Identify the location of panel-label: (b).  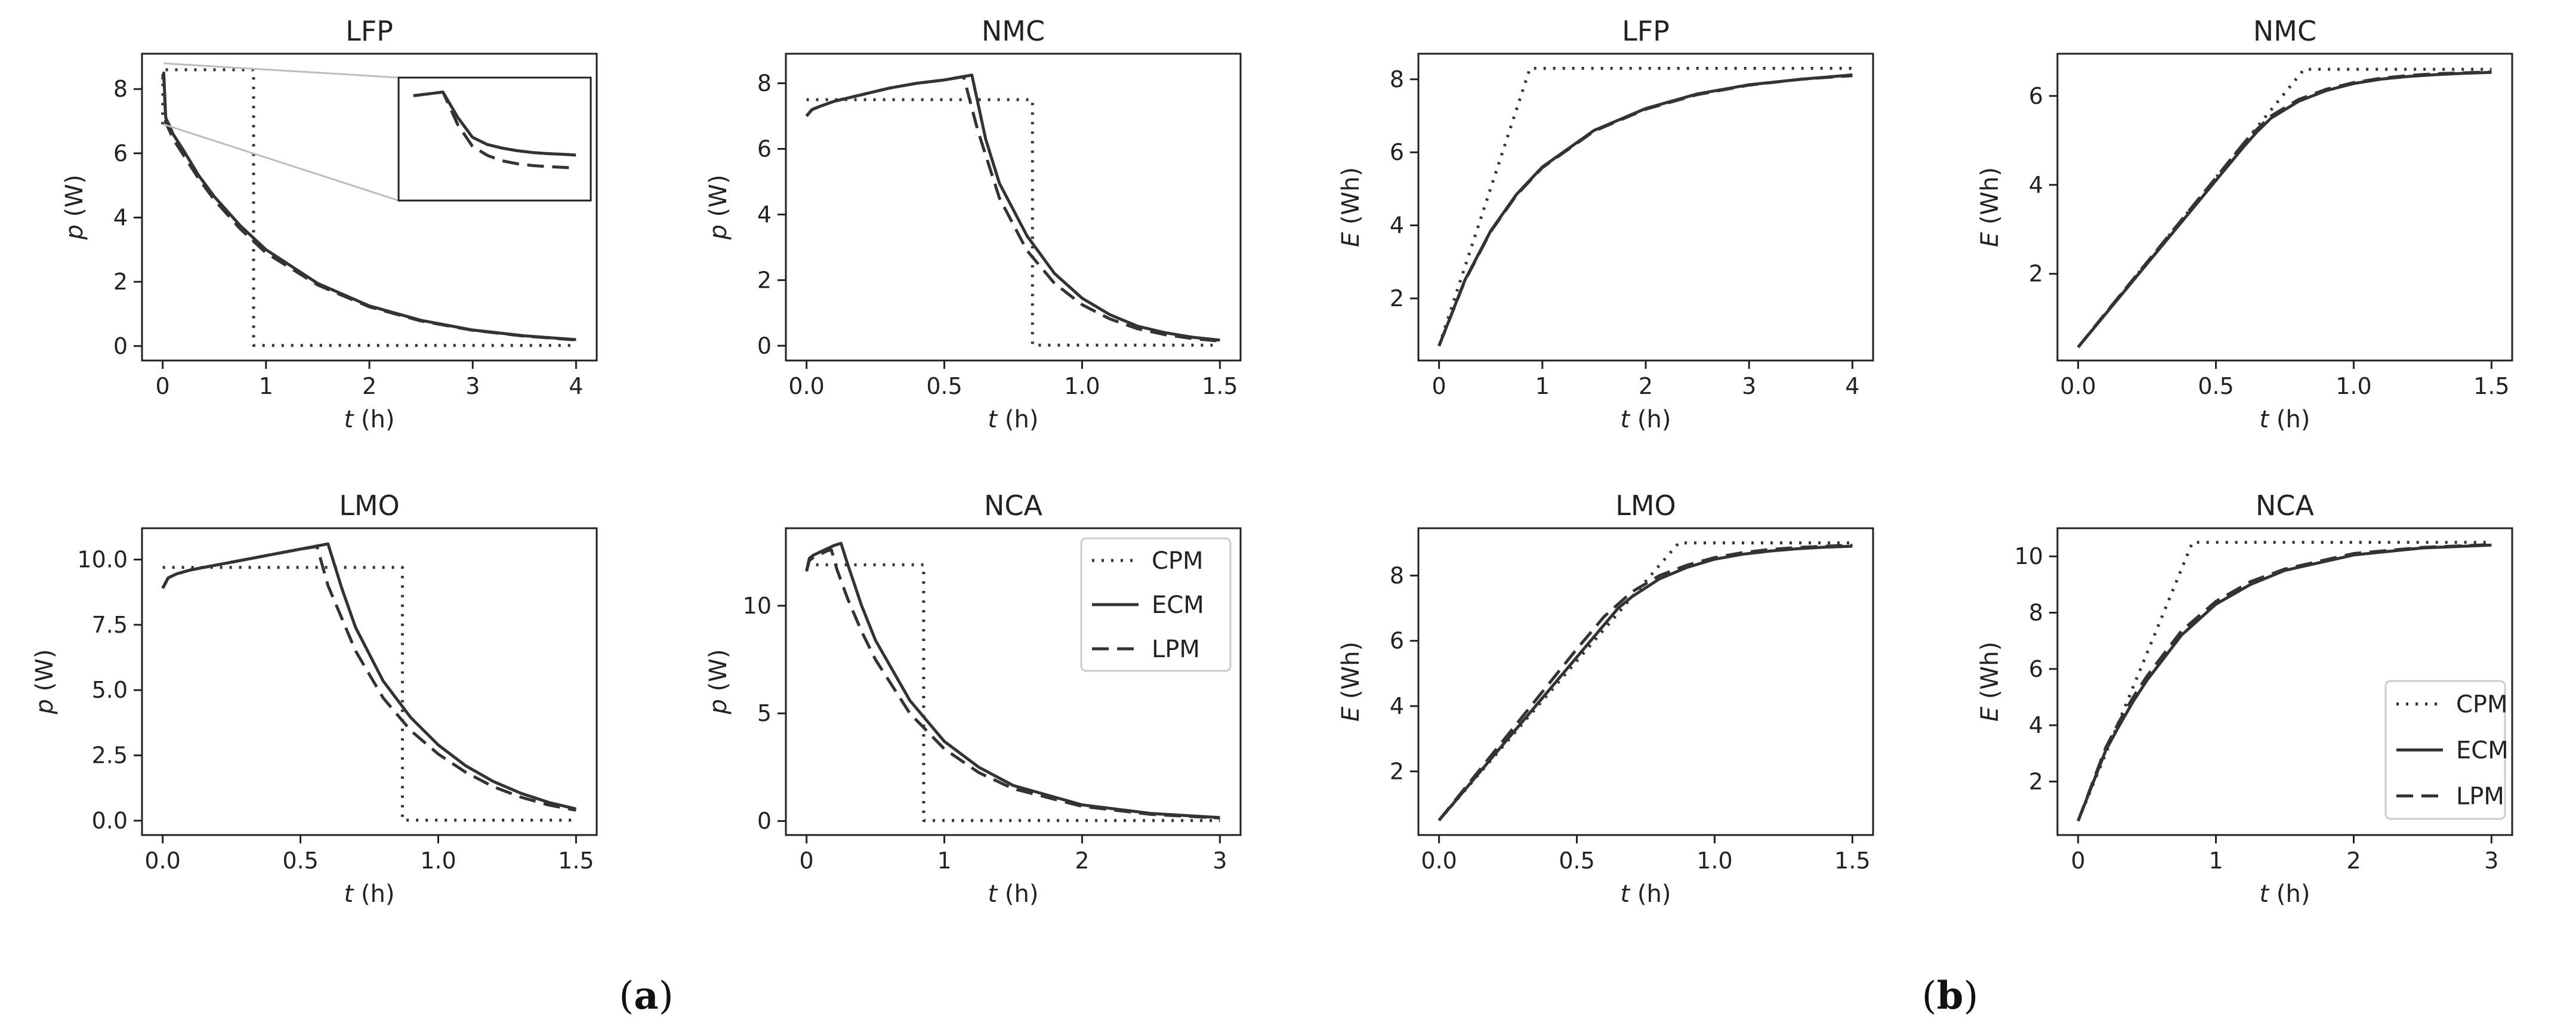
(1951, 995).